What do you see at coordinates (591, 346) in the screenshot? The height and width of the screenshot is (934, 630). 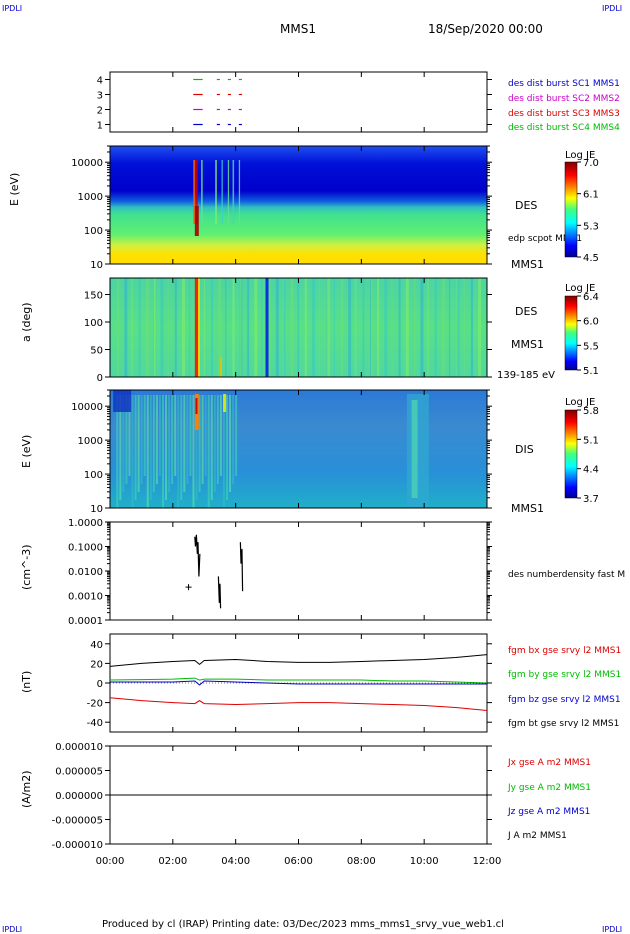 I see `colorbar-tick-label-des-pitch-angle: 5.5` at bounding box center [591, 346].